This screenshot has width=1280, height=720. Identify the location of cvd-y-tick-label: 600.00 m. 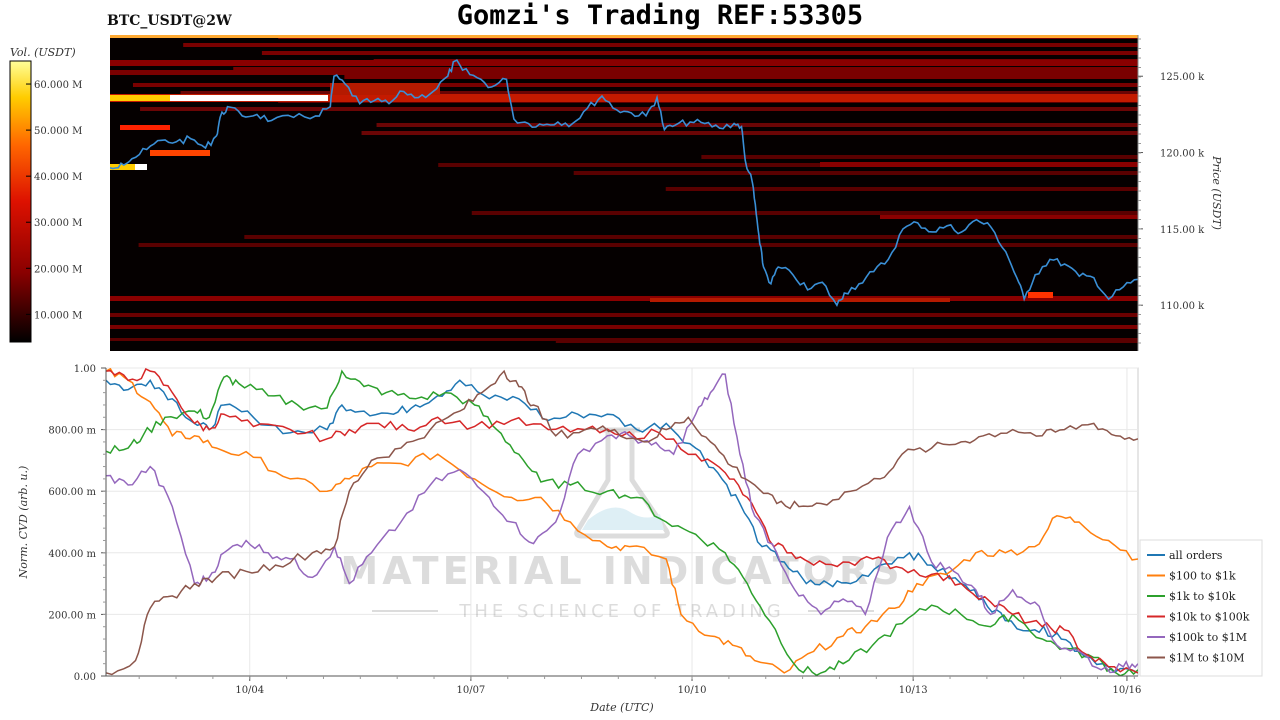
(72, 492).